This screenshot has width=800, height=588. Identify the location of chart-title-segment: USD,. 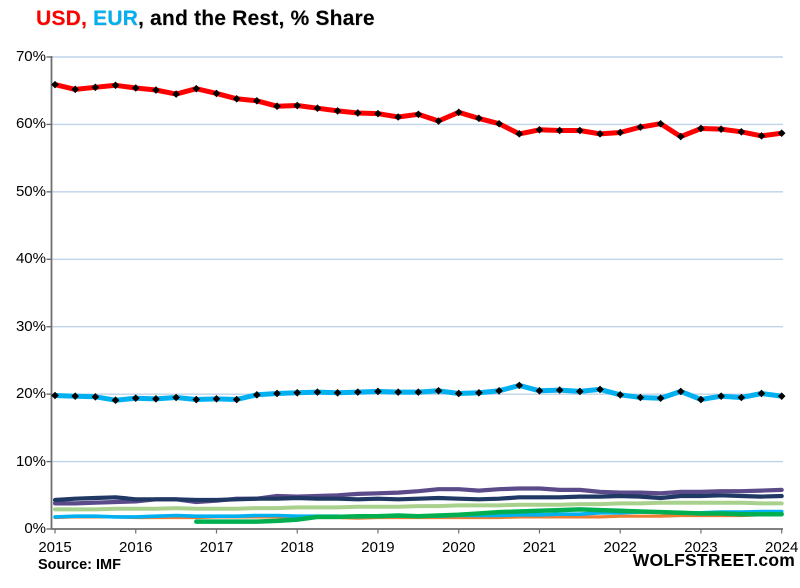
(61, 18).